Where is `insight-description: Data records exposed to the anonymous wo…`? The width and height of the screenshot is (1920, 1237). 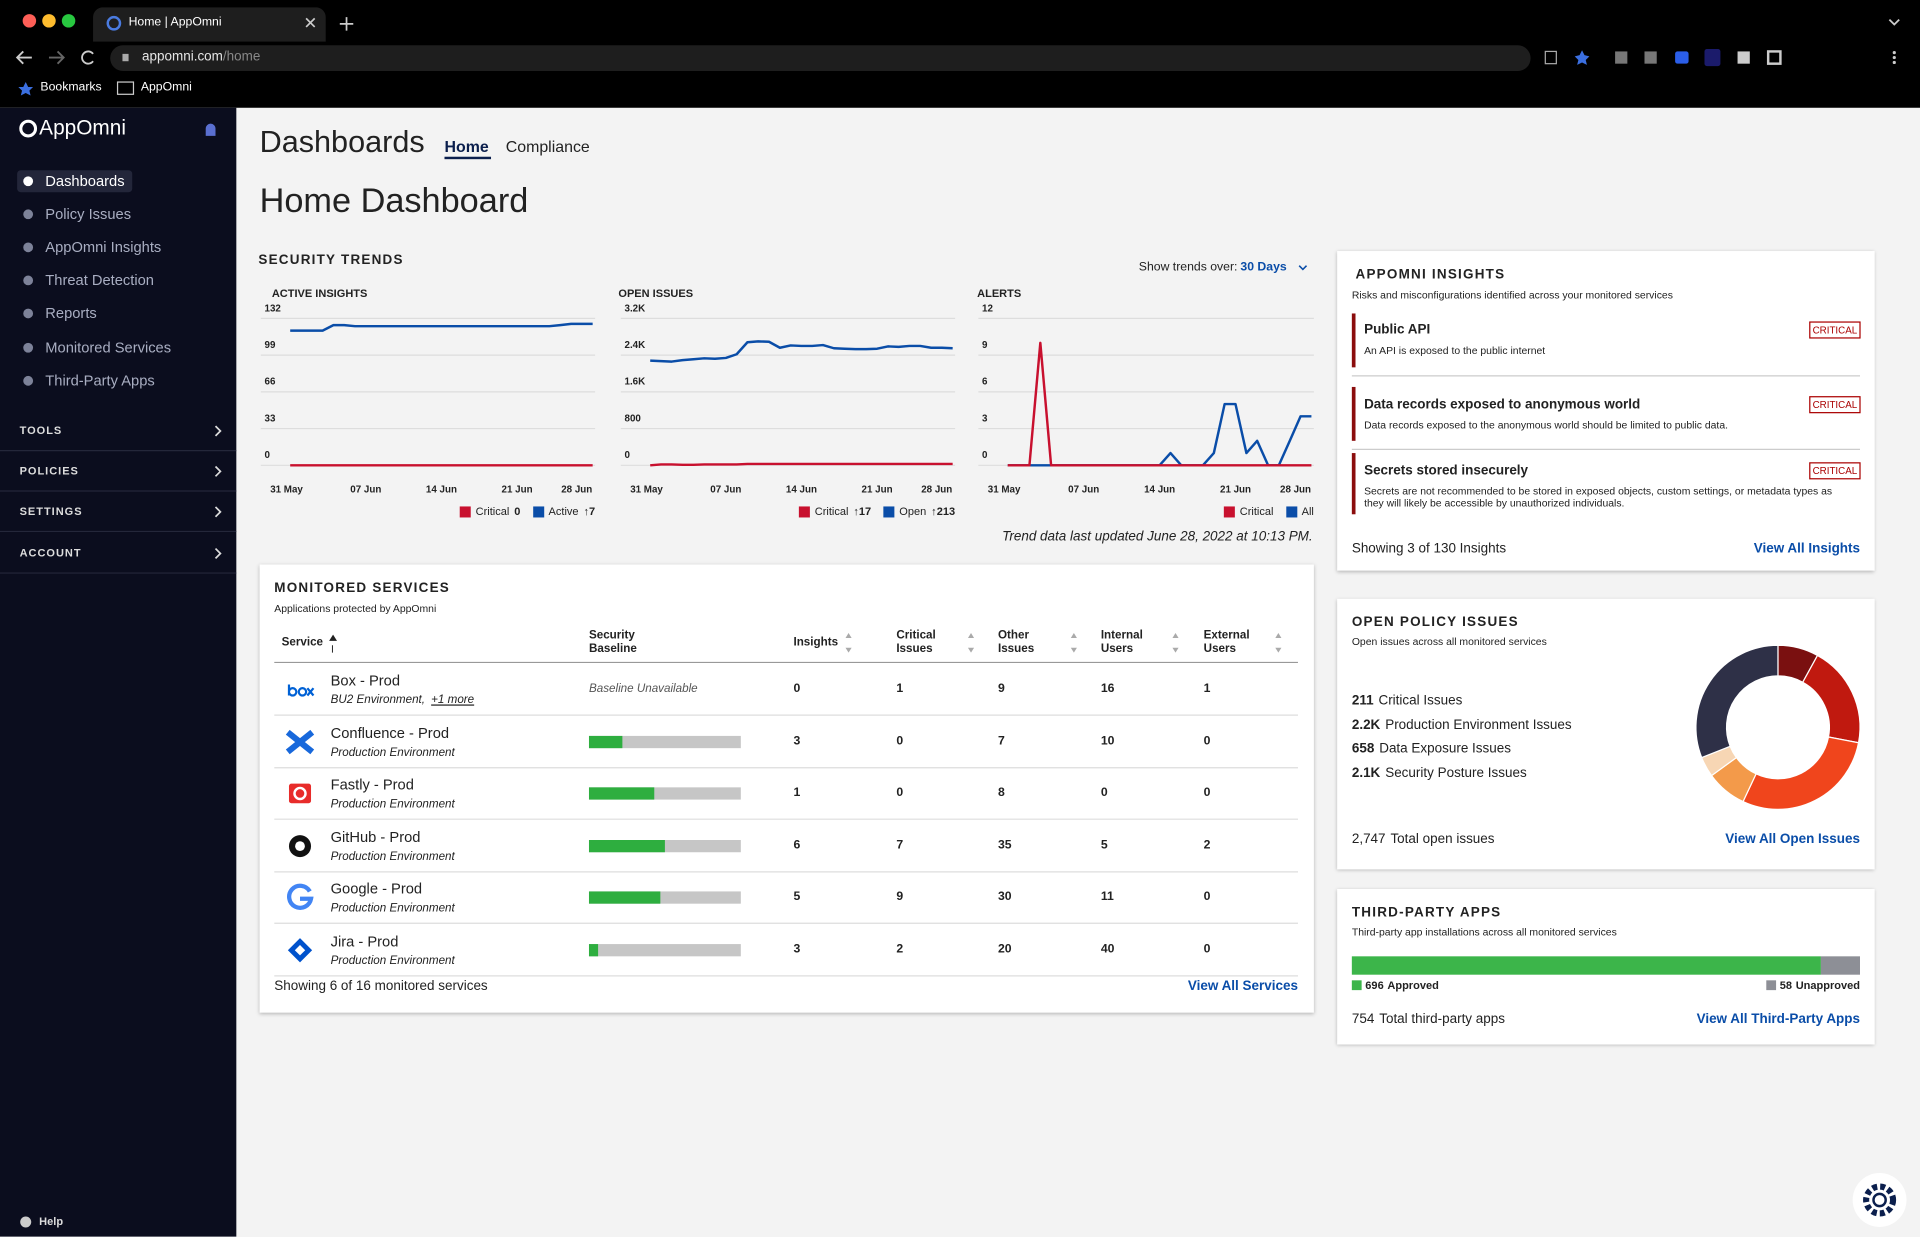 insight-description: Data records exposed to the anonymous wo… is located at coordinates (1546, 424).